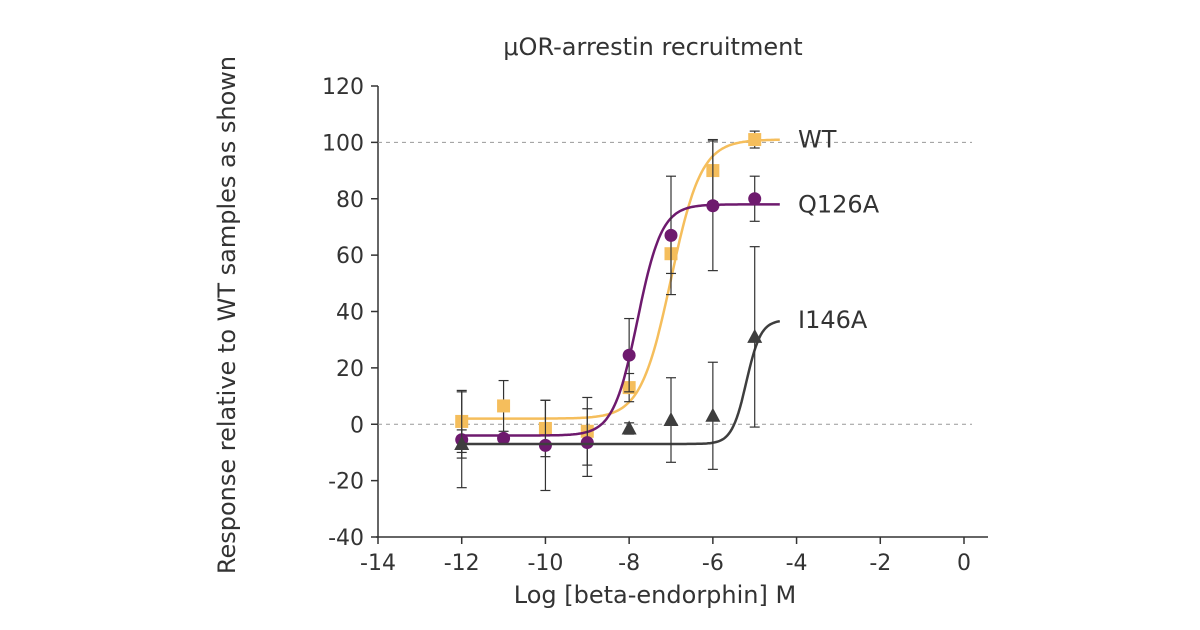  I want to click on y-tick-label: -40, so click(346, 538).